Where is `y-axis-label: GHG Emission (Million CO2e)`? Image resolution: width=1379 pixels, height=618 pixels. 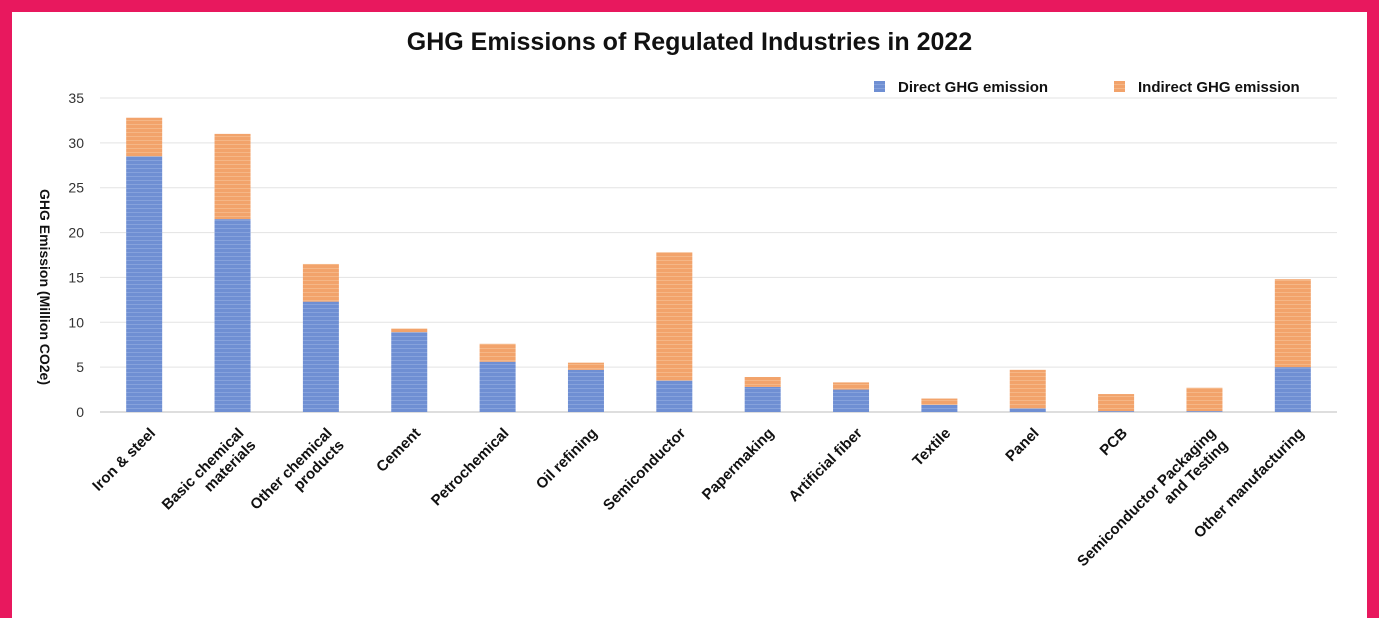
y-axis-label: GHG Emission (Million CO2e) is located at coordinates (45, 287).